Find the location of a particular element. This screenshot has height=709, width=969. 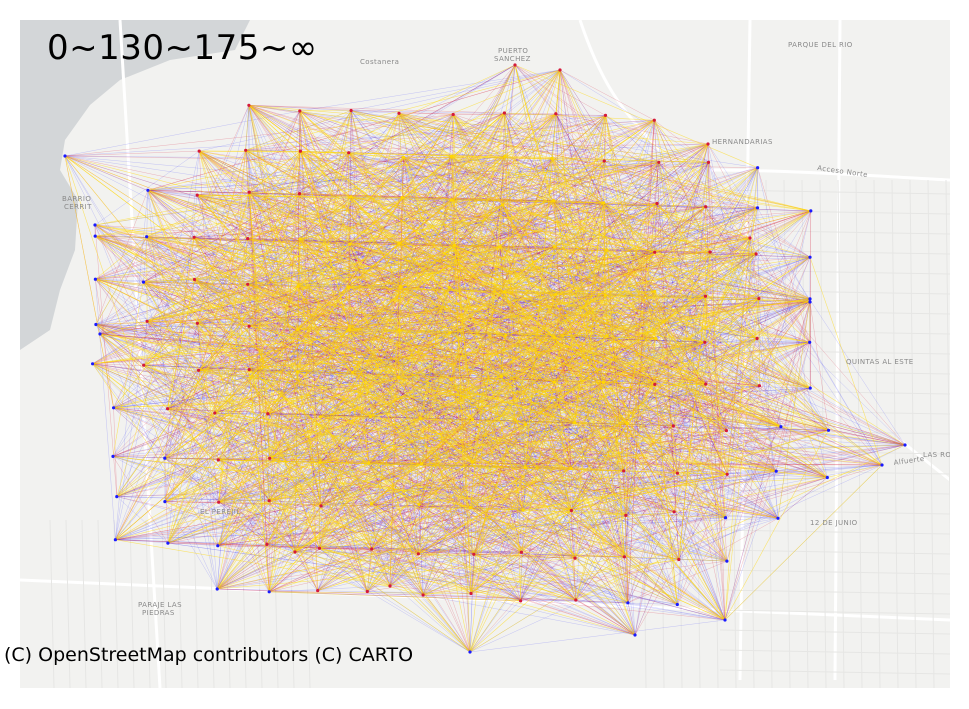

place-label-sanchez: SANCHEZ is located at coordinates (512, 59).